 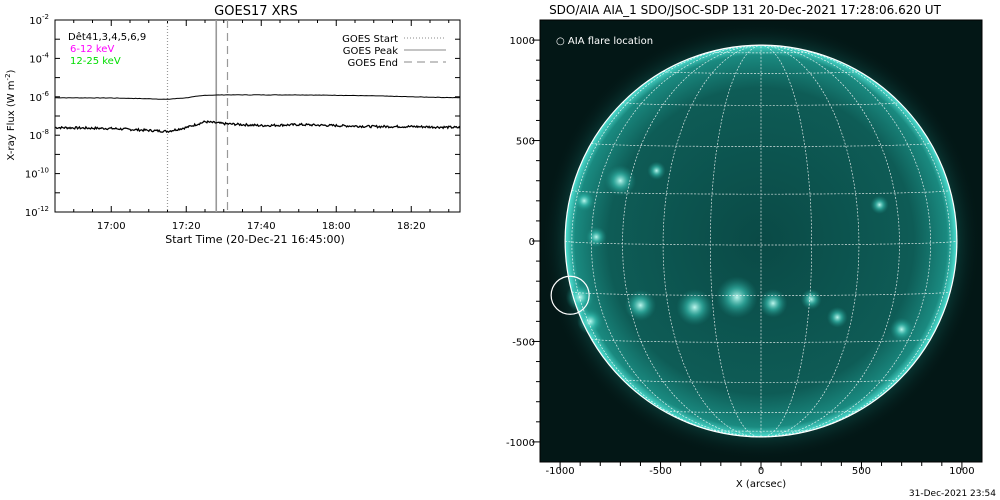 What do you see at coordinates (95, 61) in the screenshot?
I see `legend-series-12-25-kev: 12-25 keV` at bounding box center [95, 61].